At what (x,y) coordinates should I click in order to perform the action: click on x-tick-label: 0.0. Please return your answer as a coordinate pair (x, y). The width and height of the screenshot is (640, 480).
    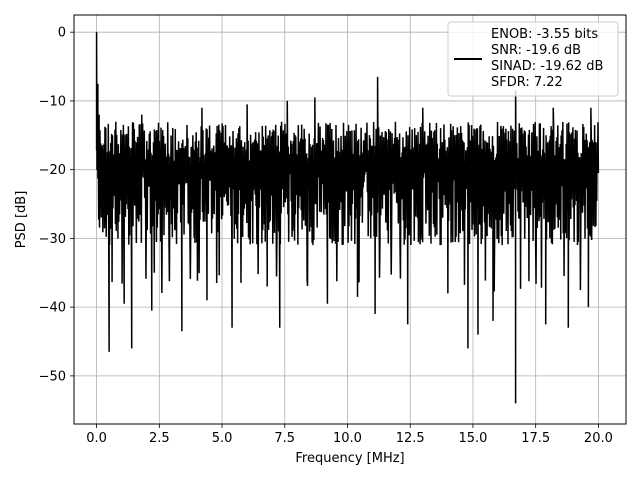
    Looking at the image, I should click on (96, 438).